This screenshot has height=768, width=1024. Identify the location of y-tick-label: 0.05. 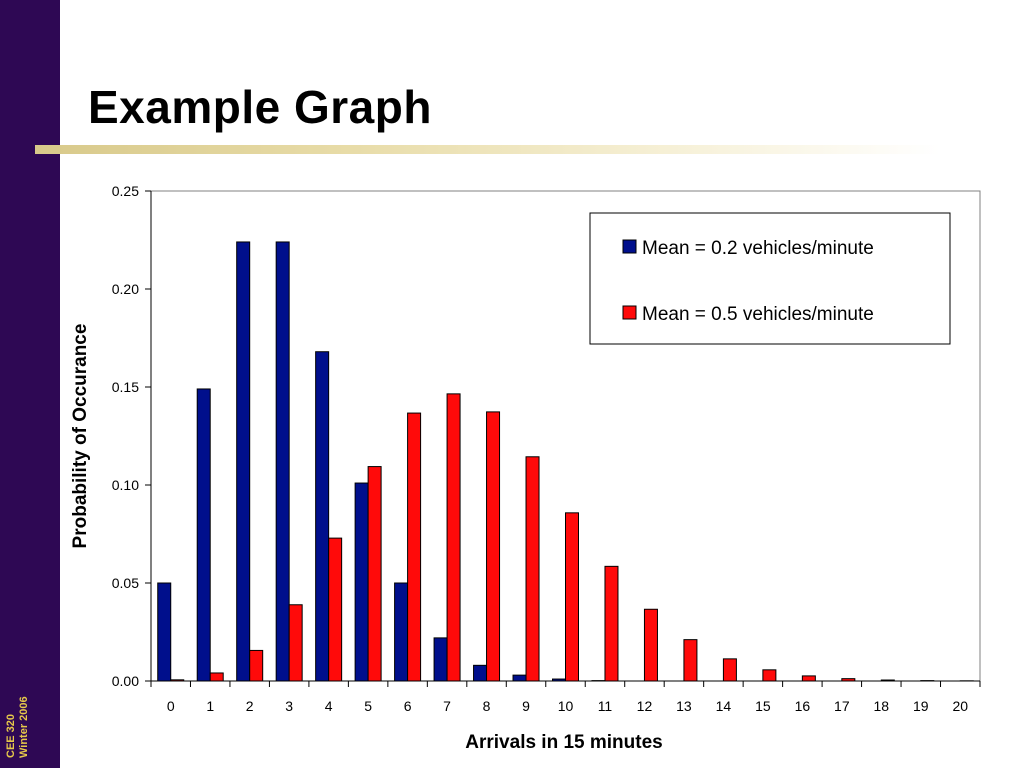
(125, 583).